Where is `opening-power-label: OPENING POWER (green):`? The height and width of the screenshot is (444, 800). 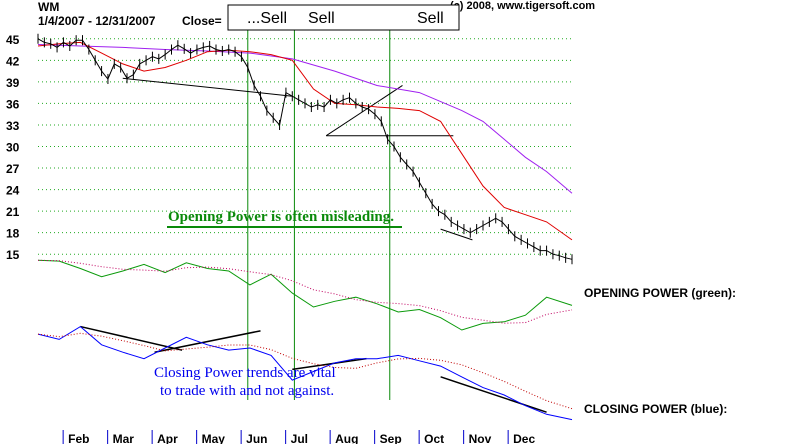
opening-power-label: OPENING POWER (green): is located at coordinates (660, 293).